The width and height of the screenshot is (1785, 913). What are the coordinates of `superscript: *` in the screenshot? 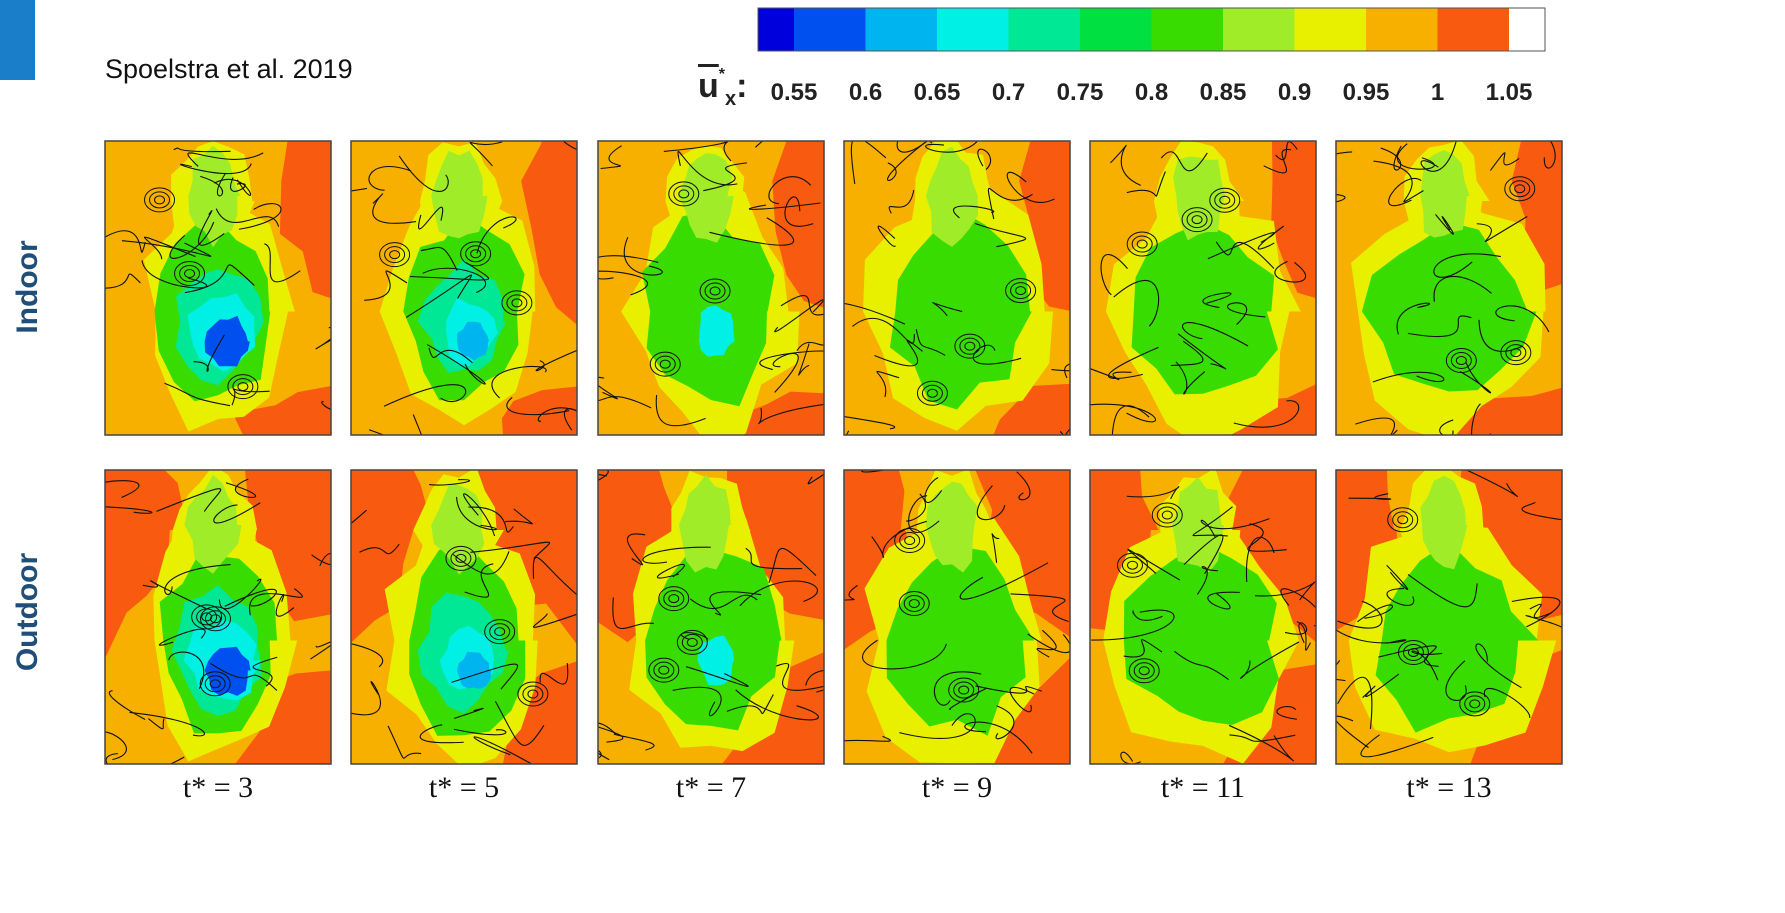 It's located at (722, 74).